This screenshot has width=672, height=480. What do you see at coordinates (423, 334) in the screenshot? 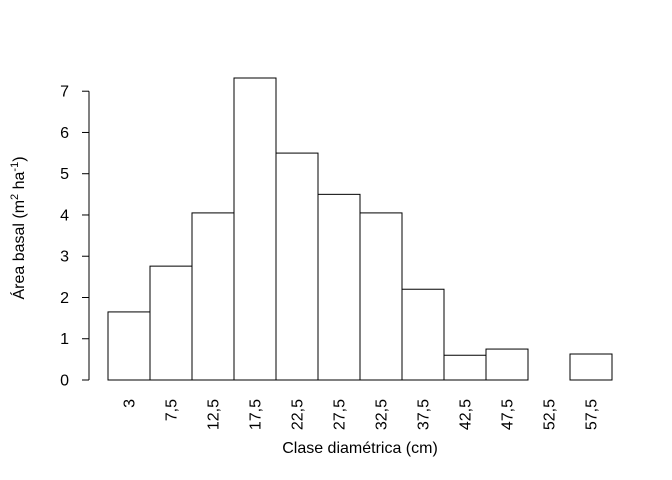
I see `bar-37,5` at bounding box center [423, 334].